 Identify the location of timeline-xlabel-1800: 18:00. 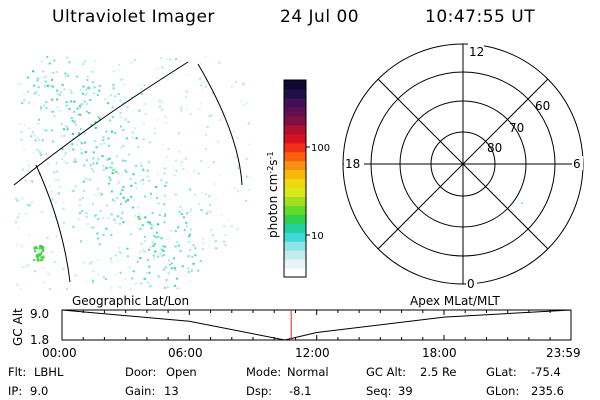
(439, 353).